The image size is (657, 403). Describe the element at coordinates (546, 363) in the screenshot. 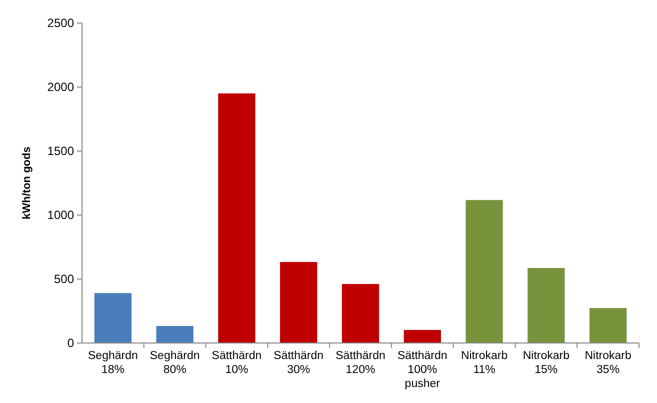

I see `x-tick-label: Nitrokarb 15%` at that location.